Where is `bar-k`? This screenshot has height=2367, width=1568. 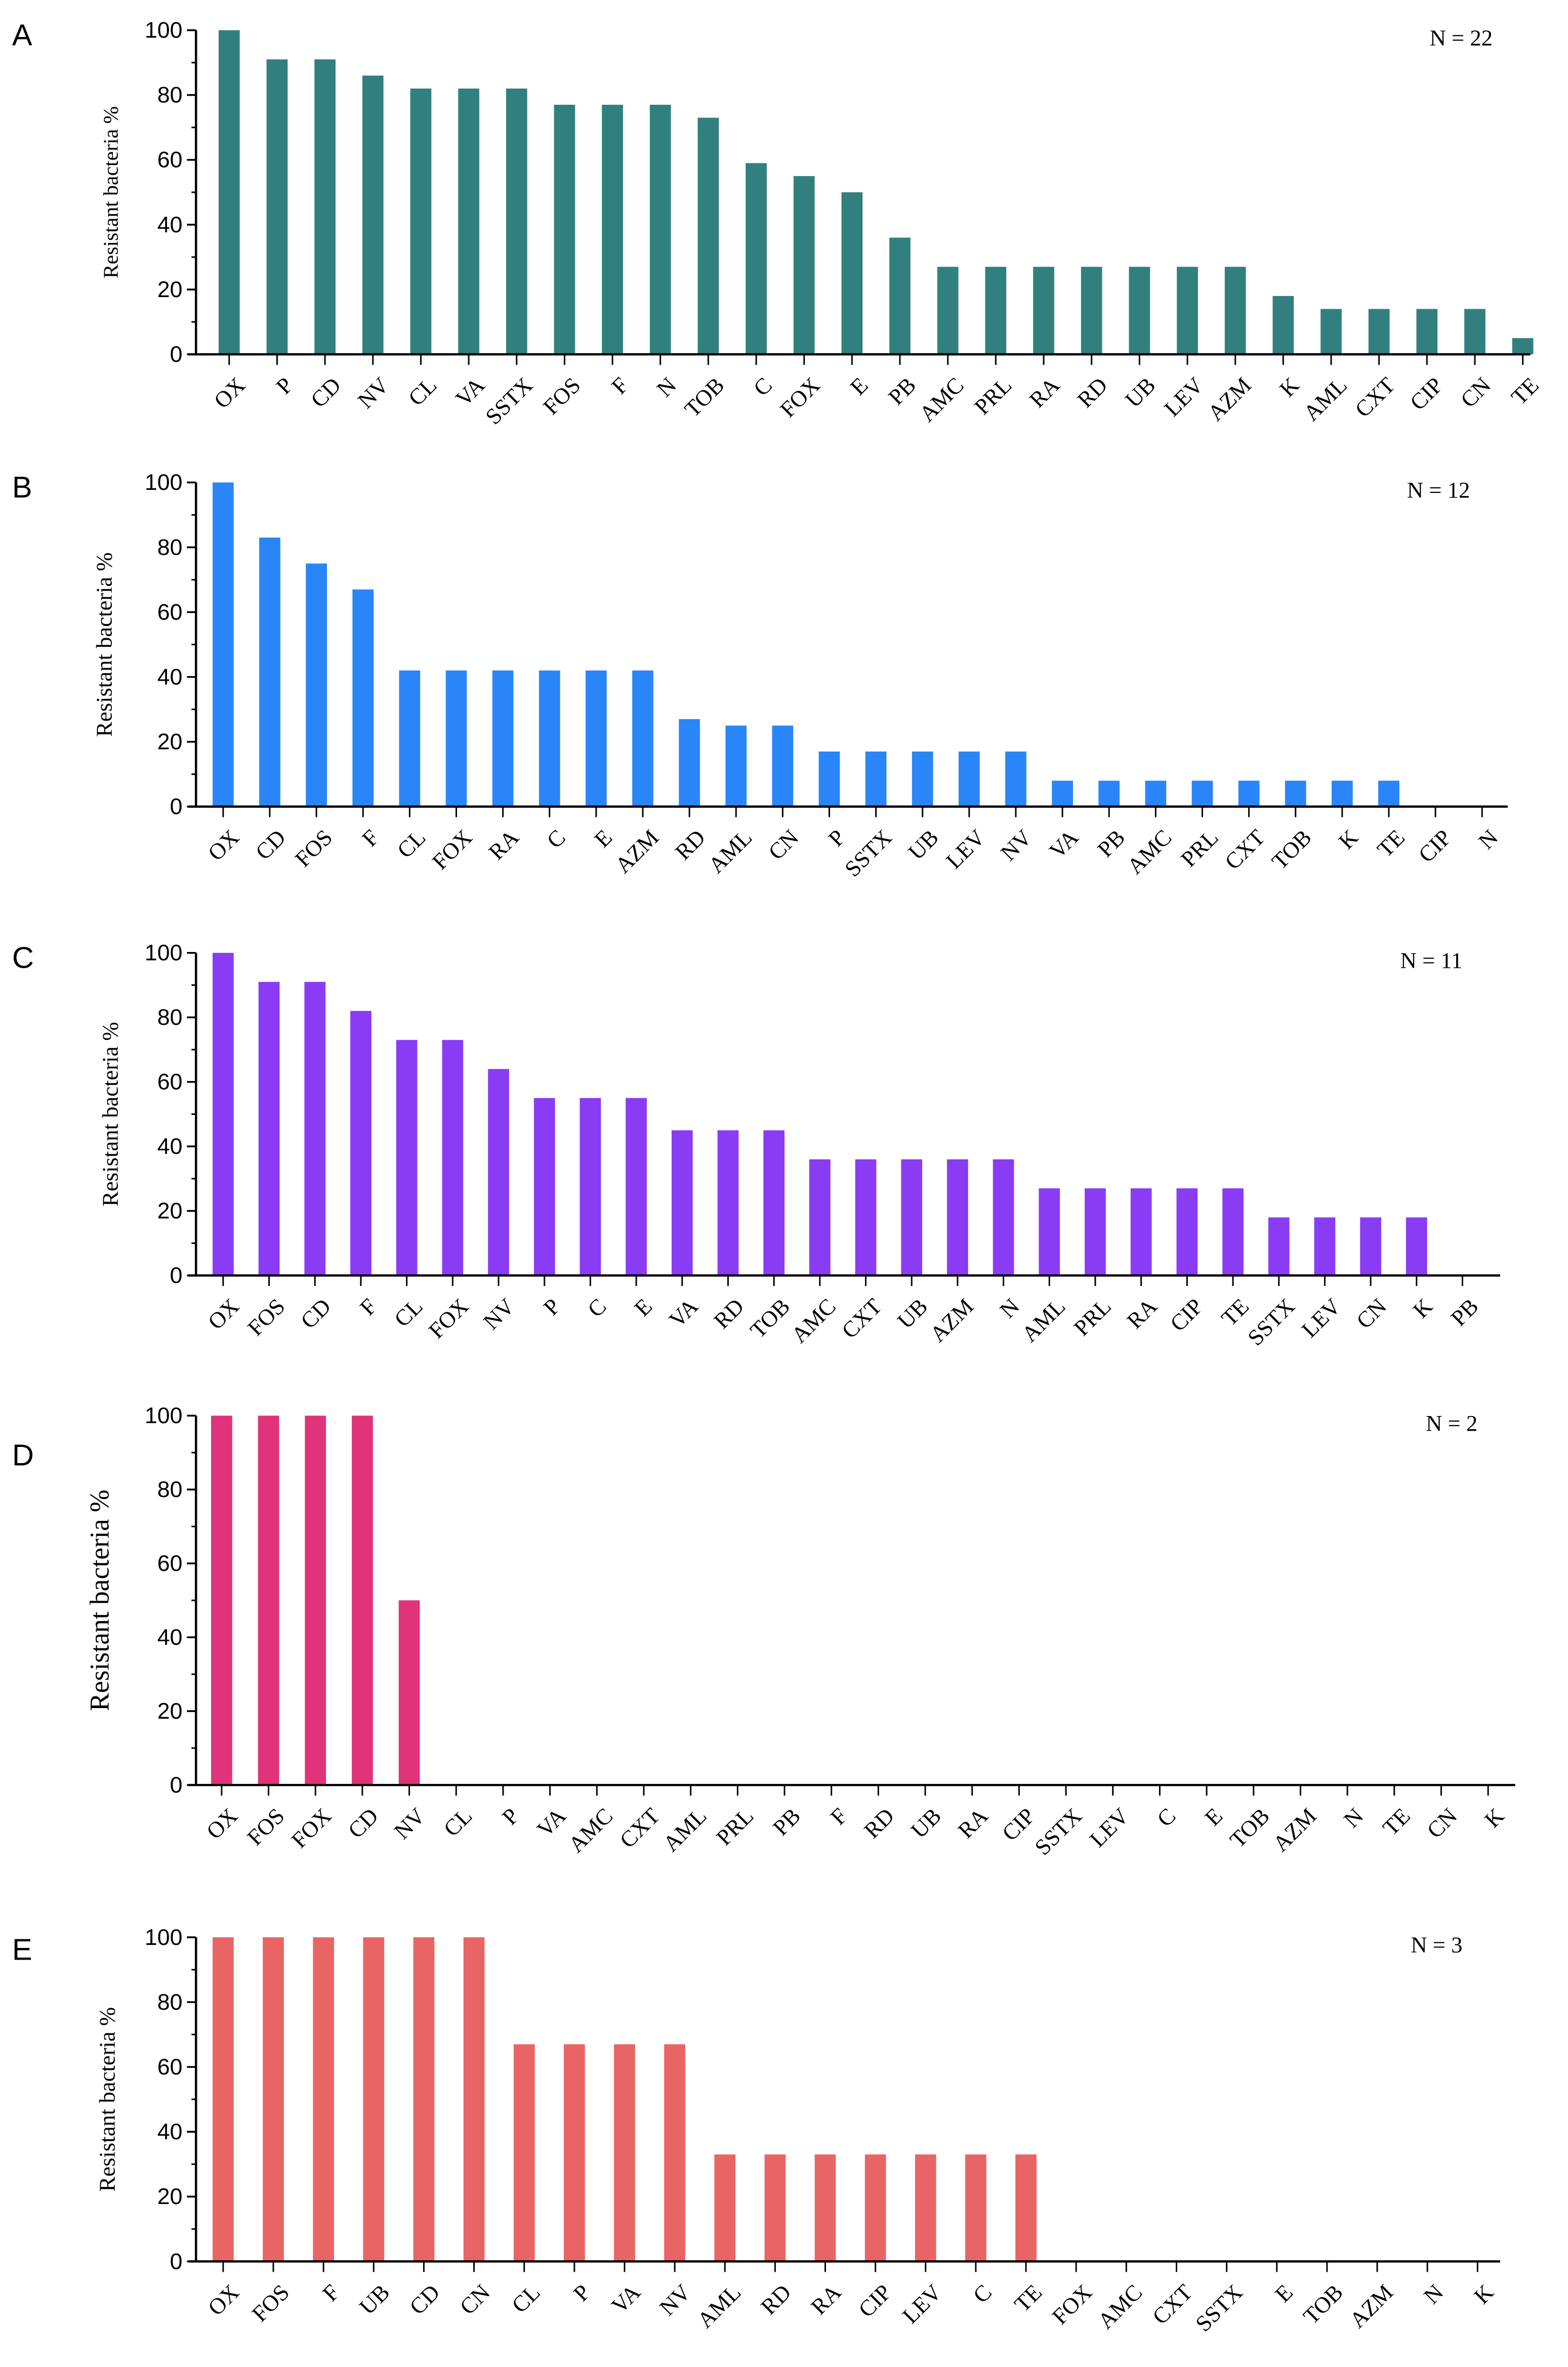
bar-k is located at coordinates (1417, 1246).